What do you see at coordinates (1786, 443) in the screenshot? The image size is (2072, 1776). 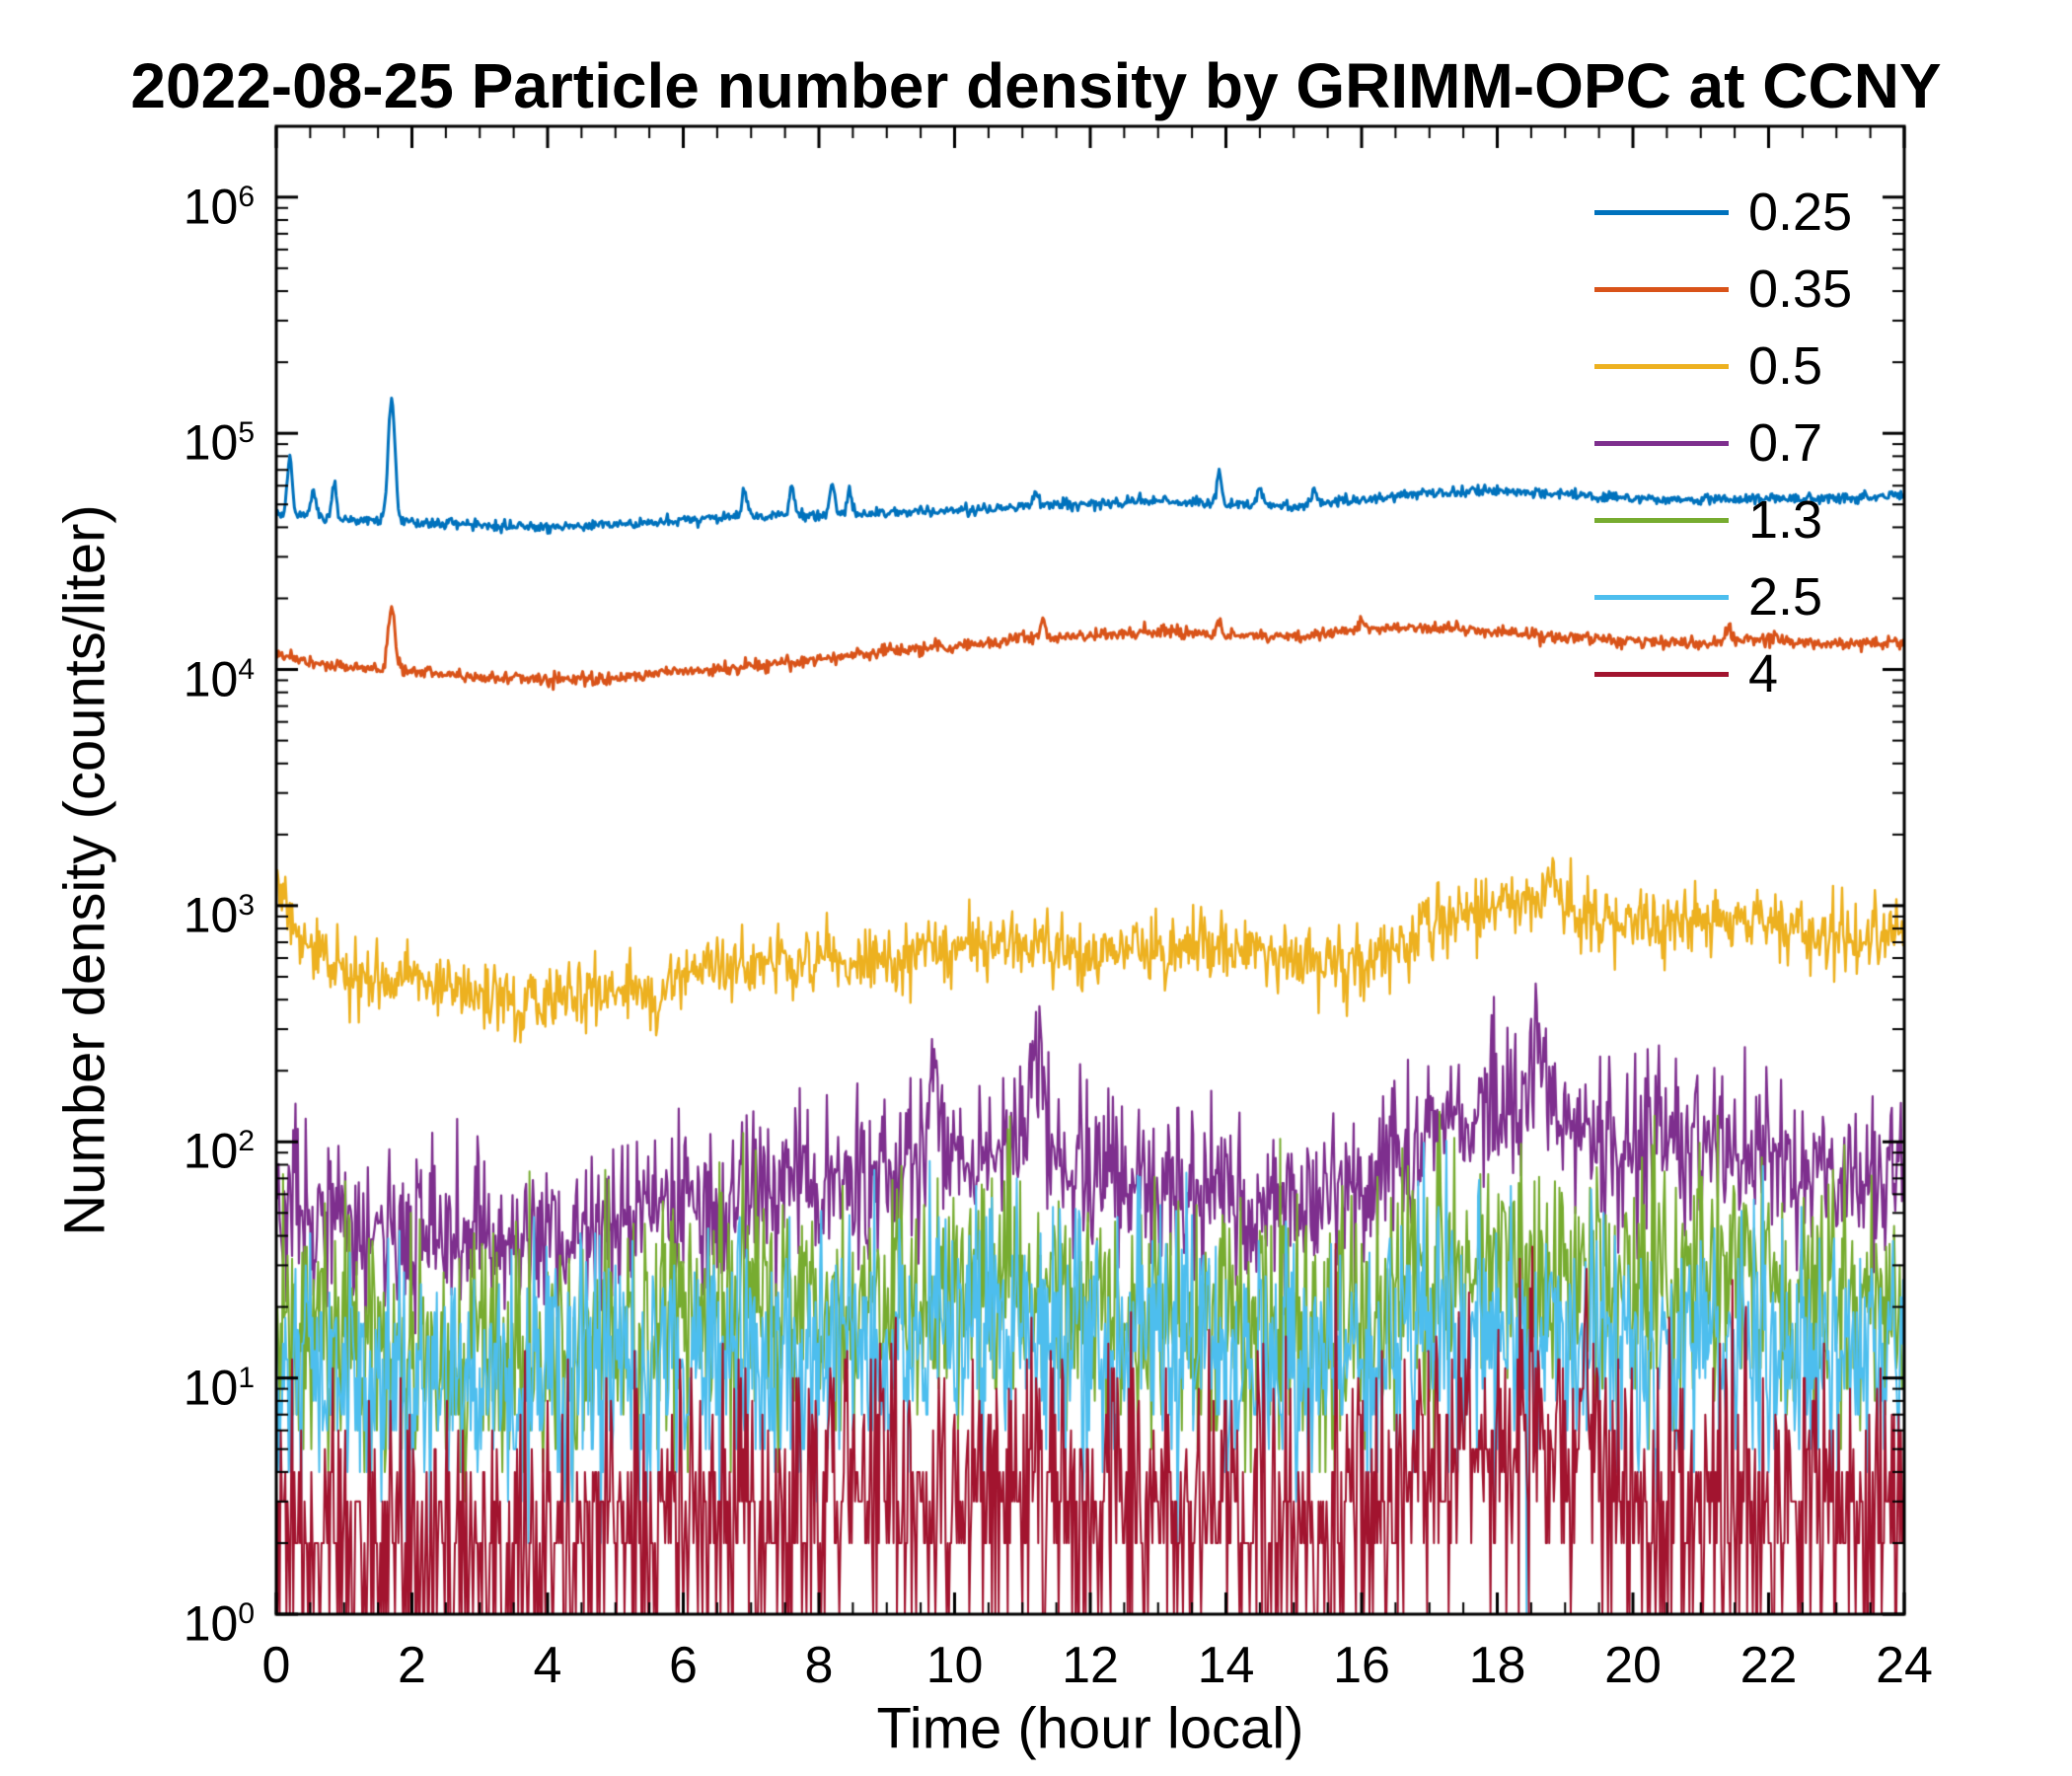 I see `legend-label: 0.7` at bounding box center [1786, 443].